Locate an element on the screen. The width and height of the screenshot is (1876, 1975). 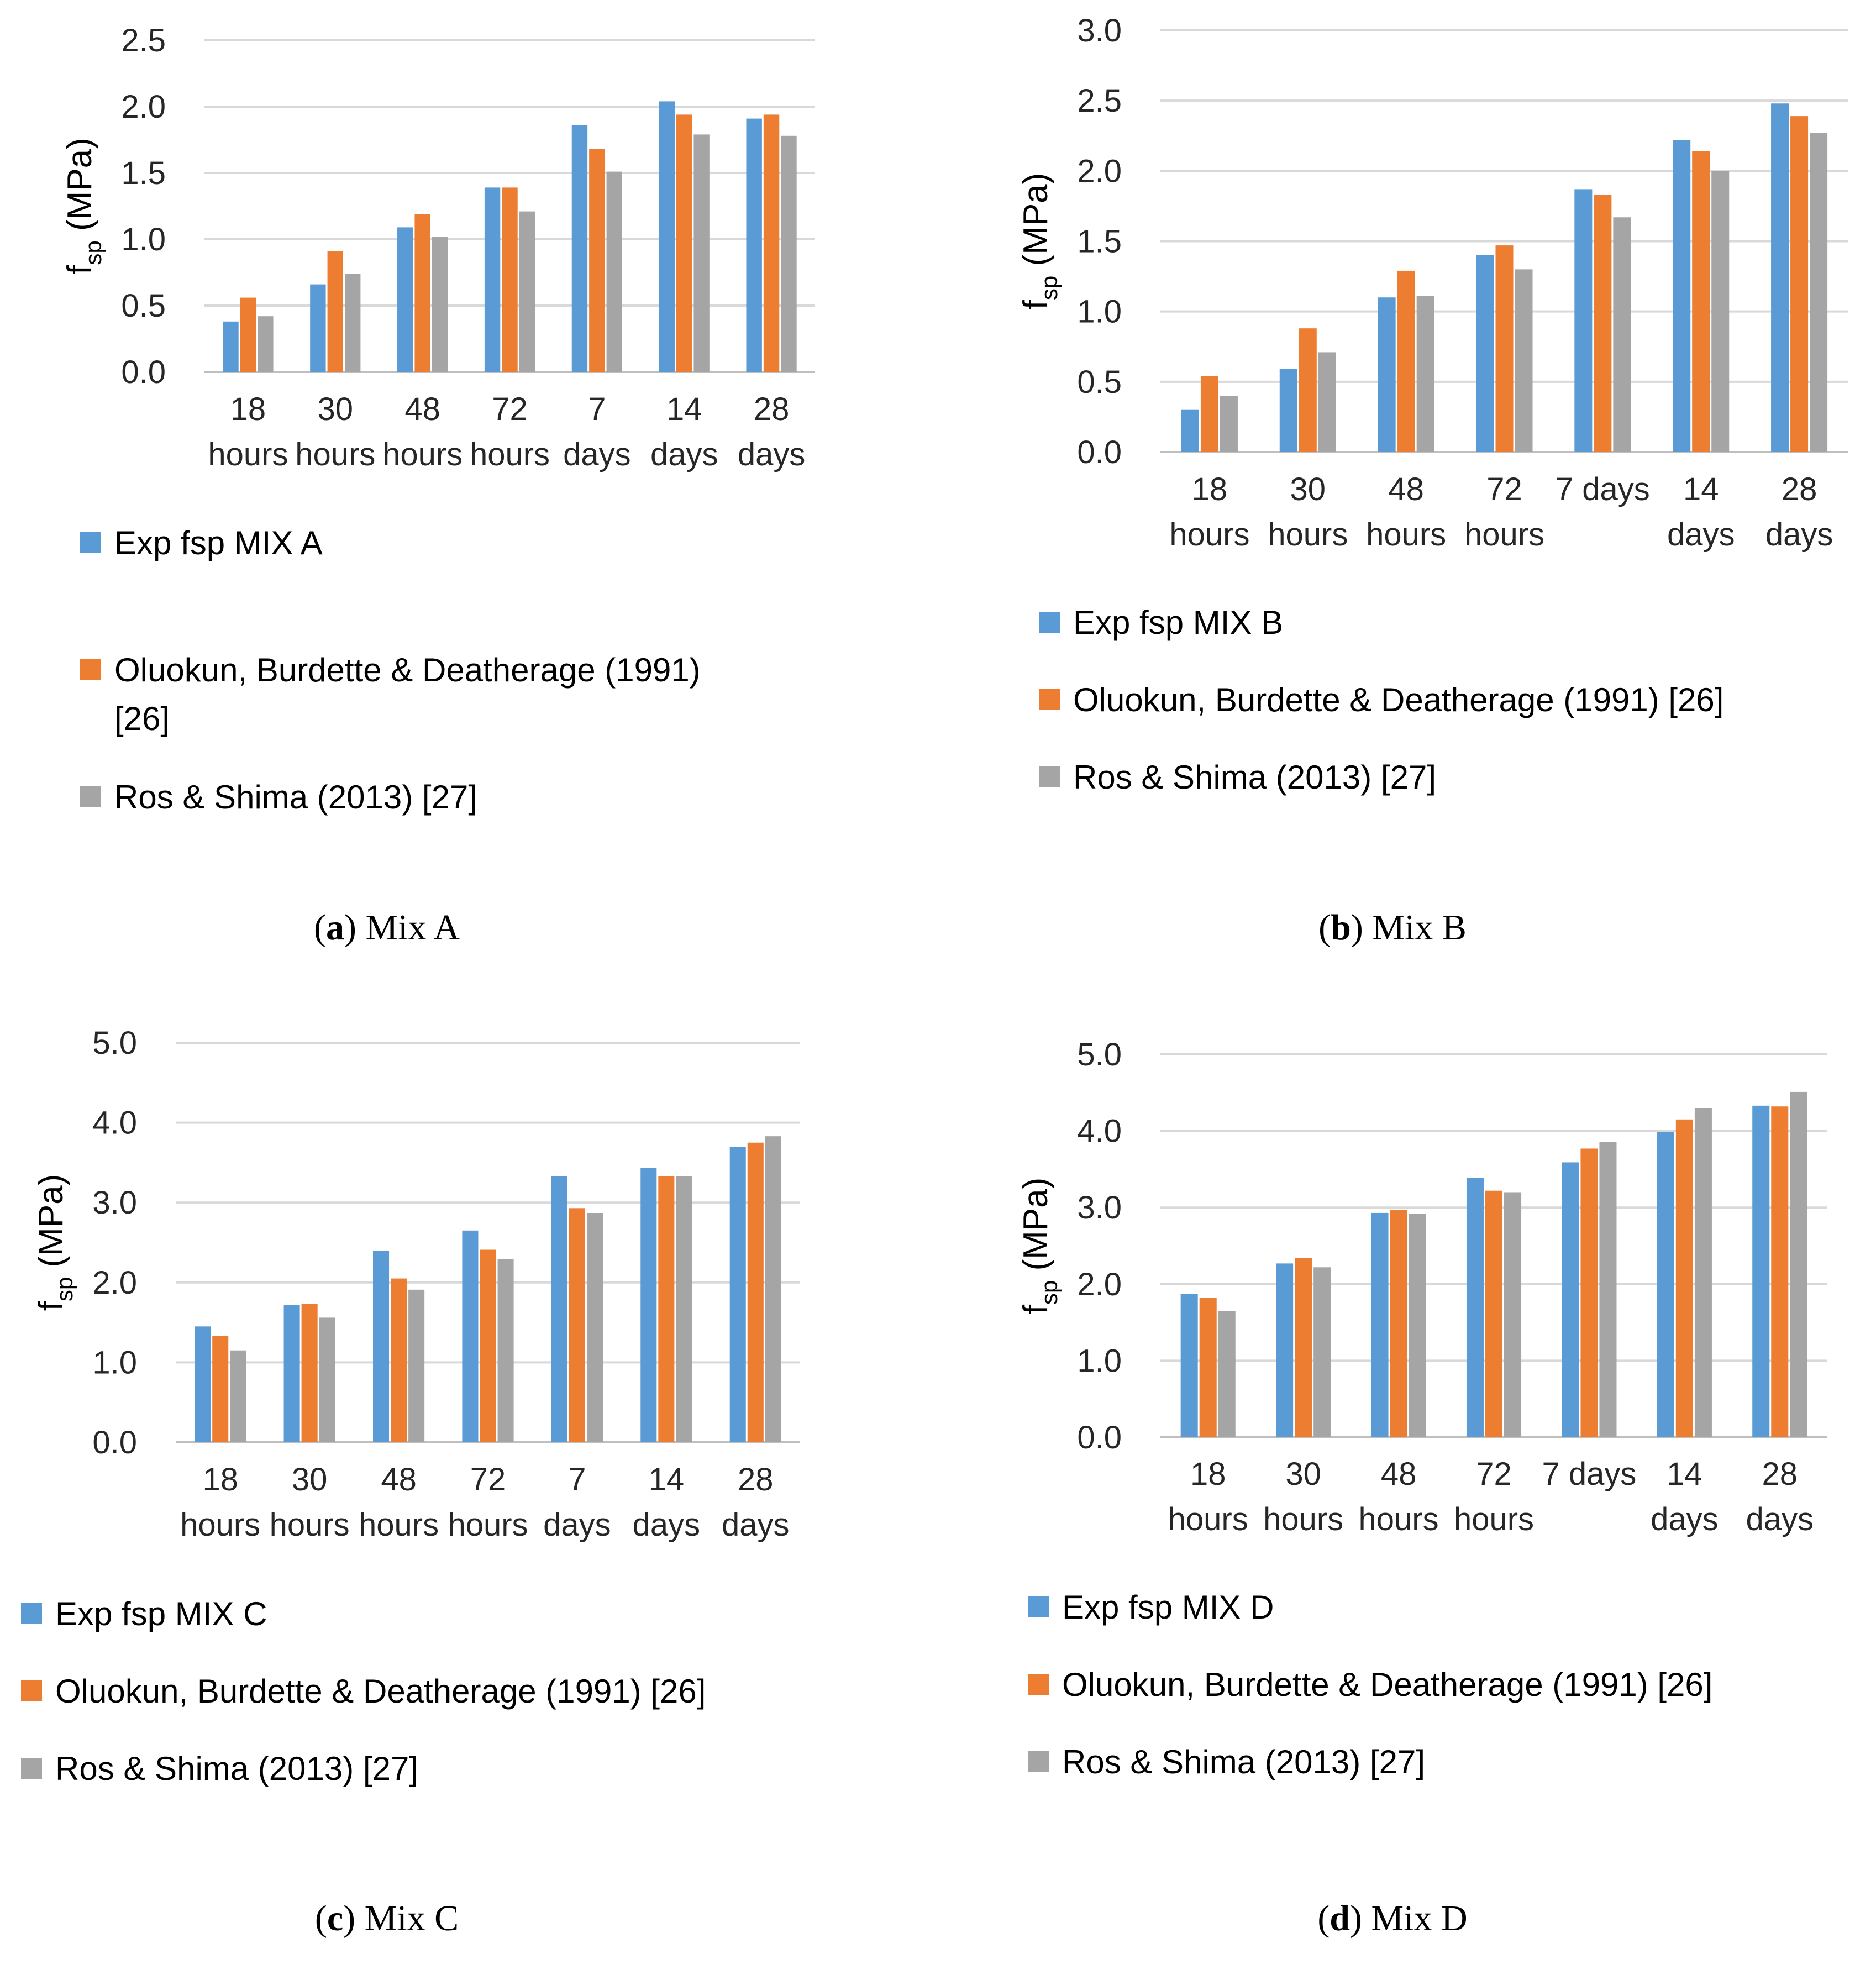
bar-d-s2-c2 is located at coordinates (1304, 1347).